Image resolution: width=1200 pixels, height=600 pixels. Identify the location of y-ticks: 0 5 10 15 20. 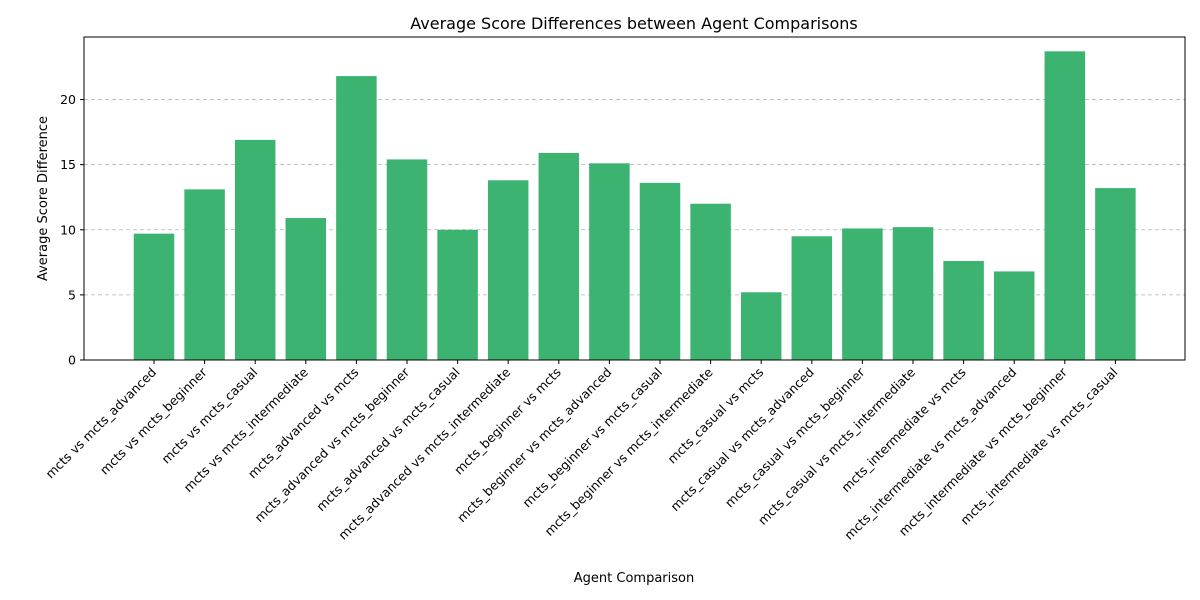
(72, 230).